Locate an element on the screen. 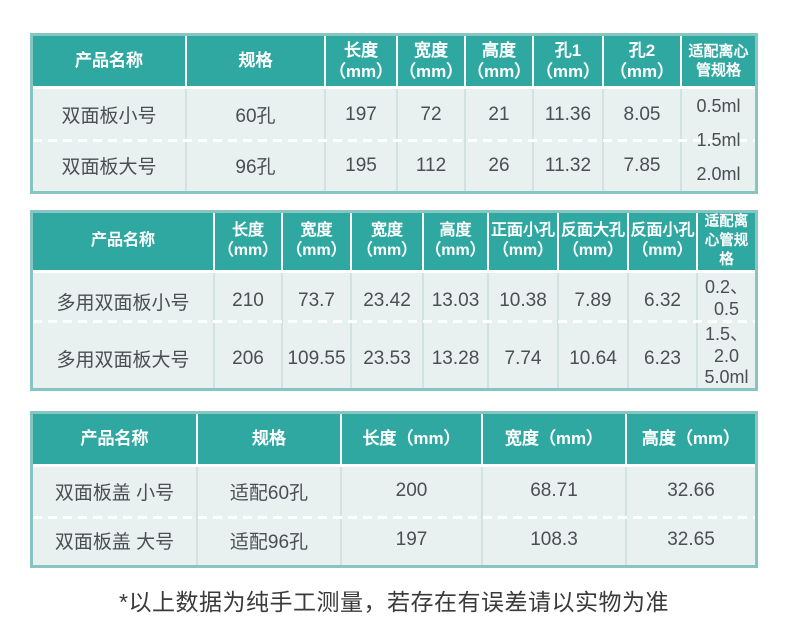 This screenshot has height=634, width=790. data-cell: 11.36 is located at coordinates (567, 113).